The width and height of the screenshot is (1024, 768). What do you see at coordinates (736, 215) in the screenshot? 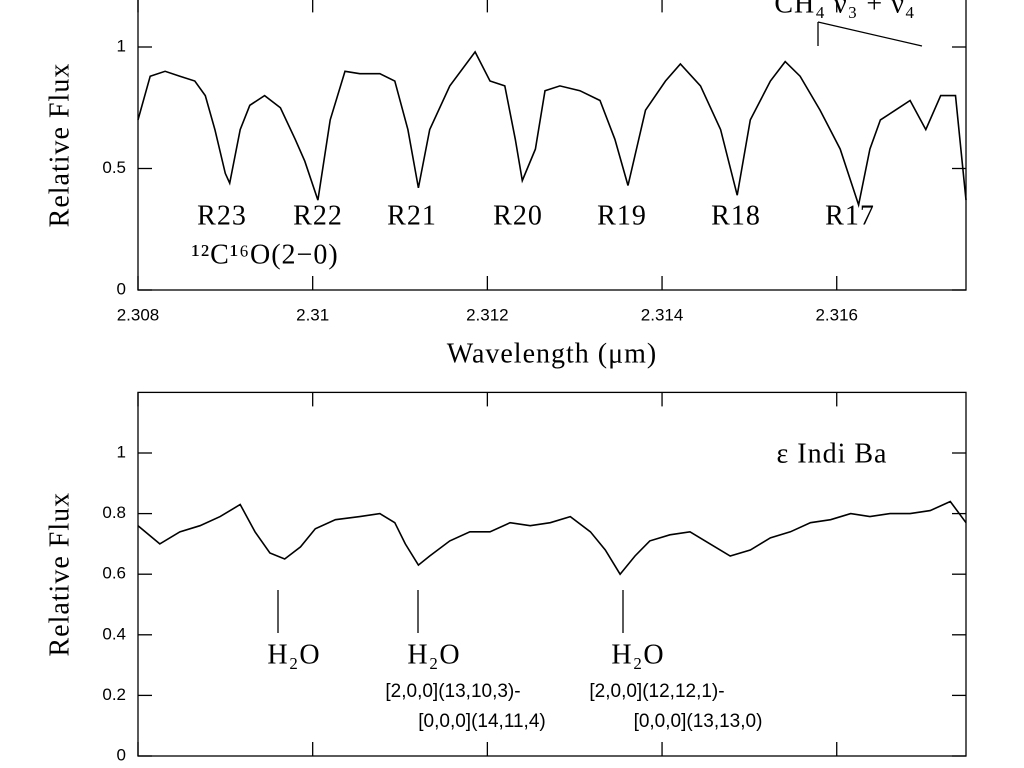
I see `annotation: R18` at bounding box center [736, 215].